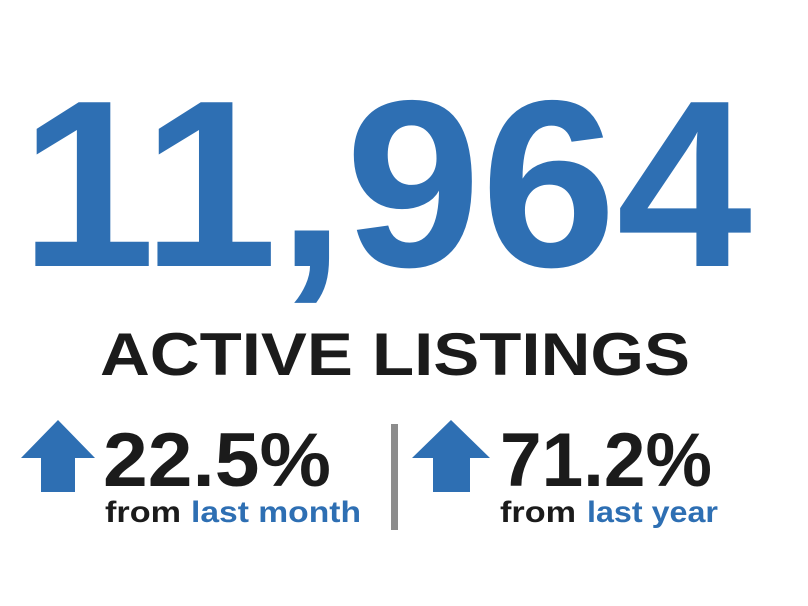  I want to click on change-period: last year, so click(652, 512).